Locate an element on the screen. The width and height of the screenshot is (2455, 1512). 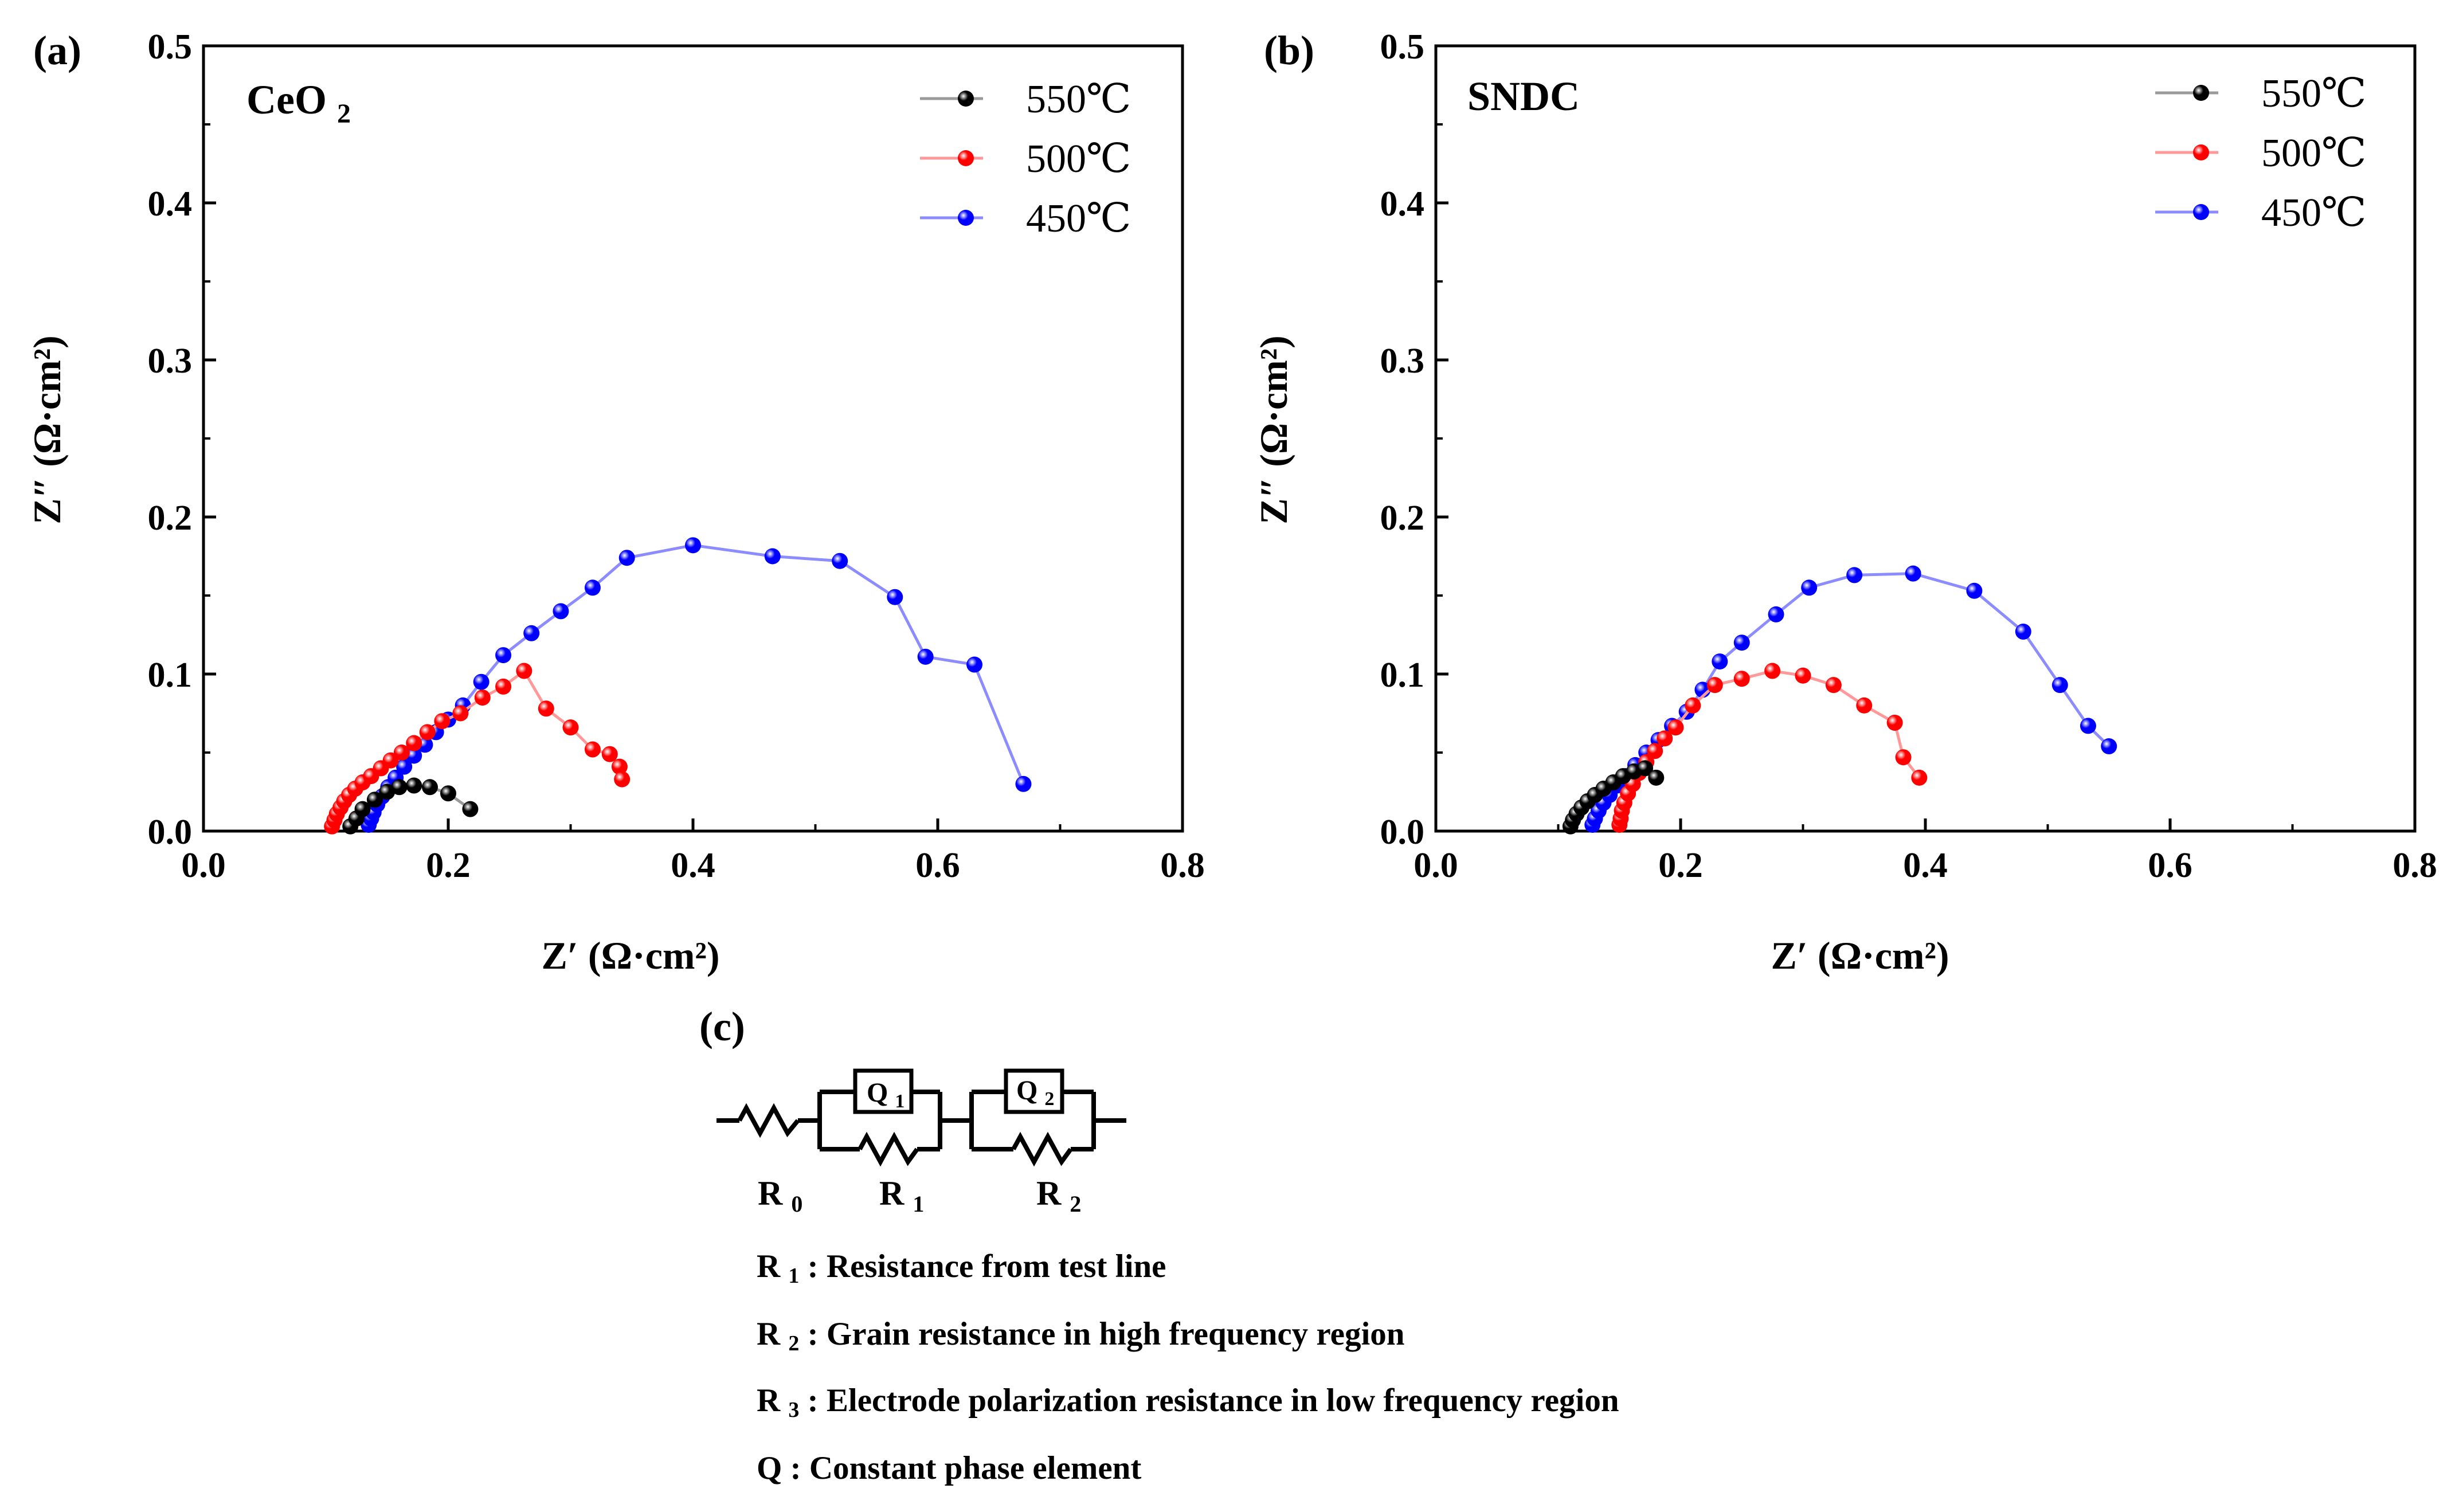
panel-label-b: (b) is located at coordinates (1289, 50).